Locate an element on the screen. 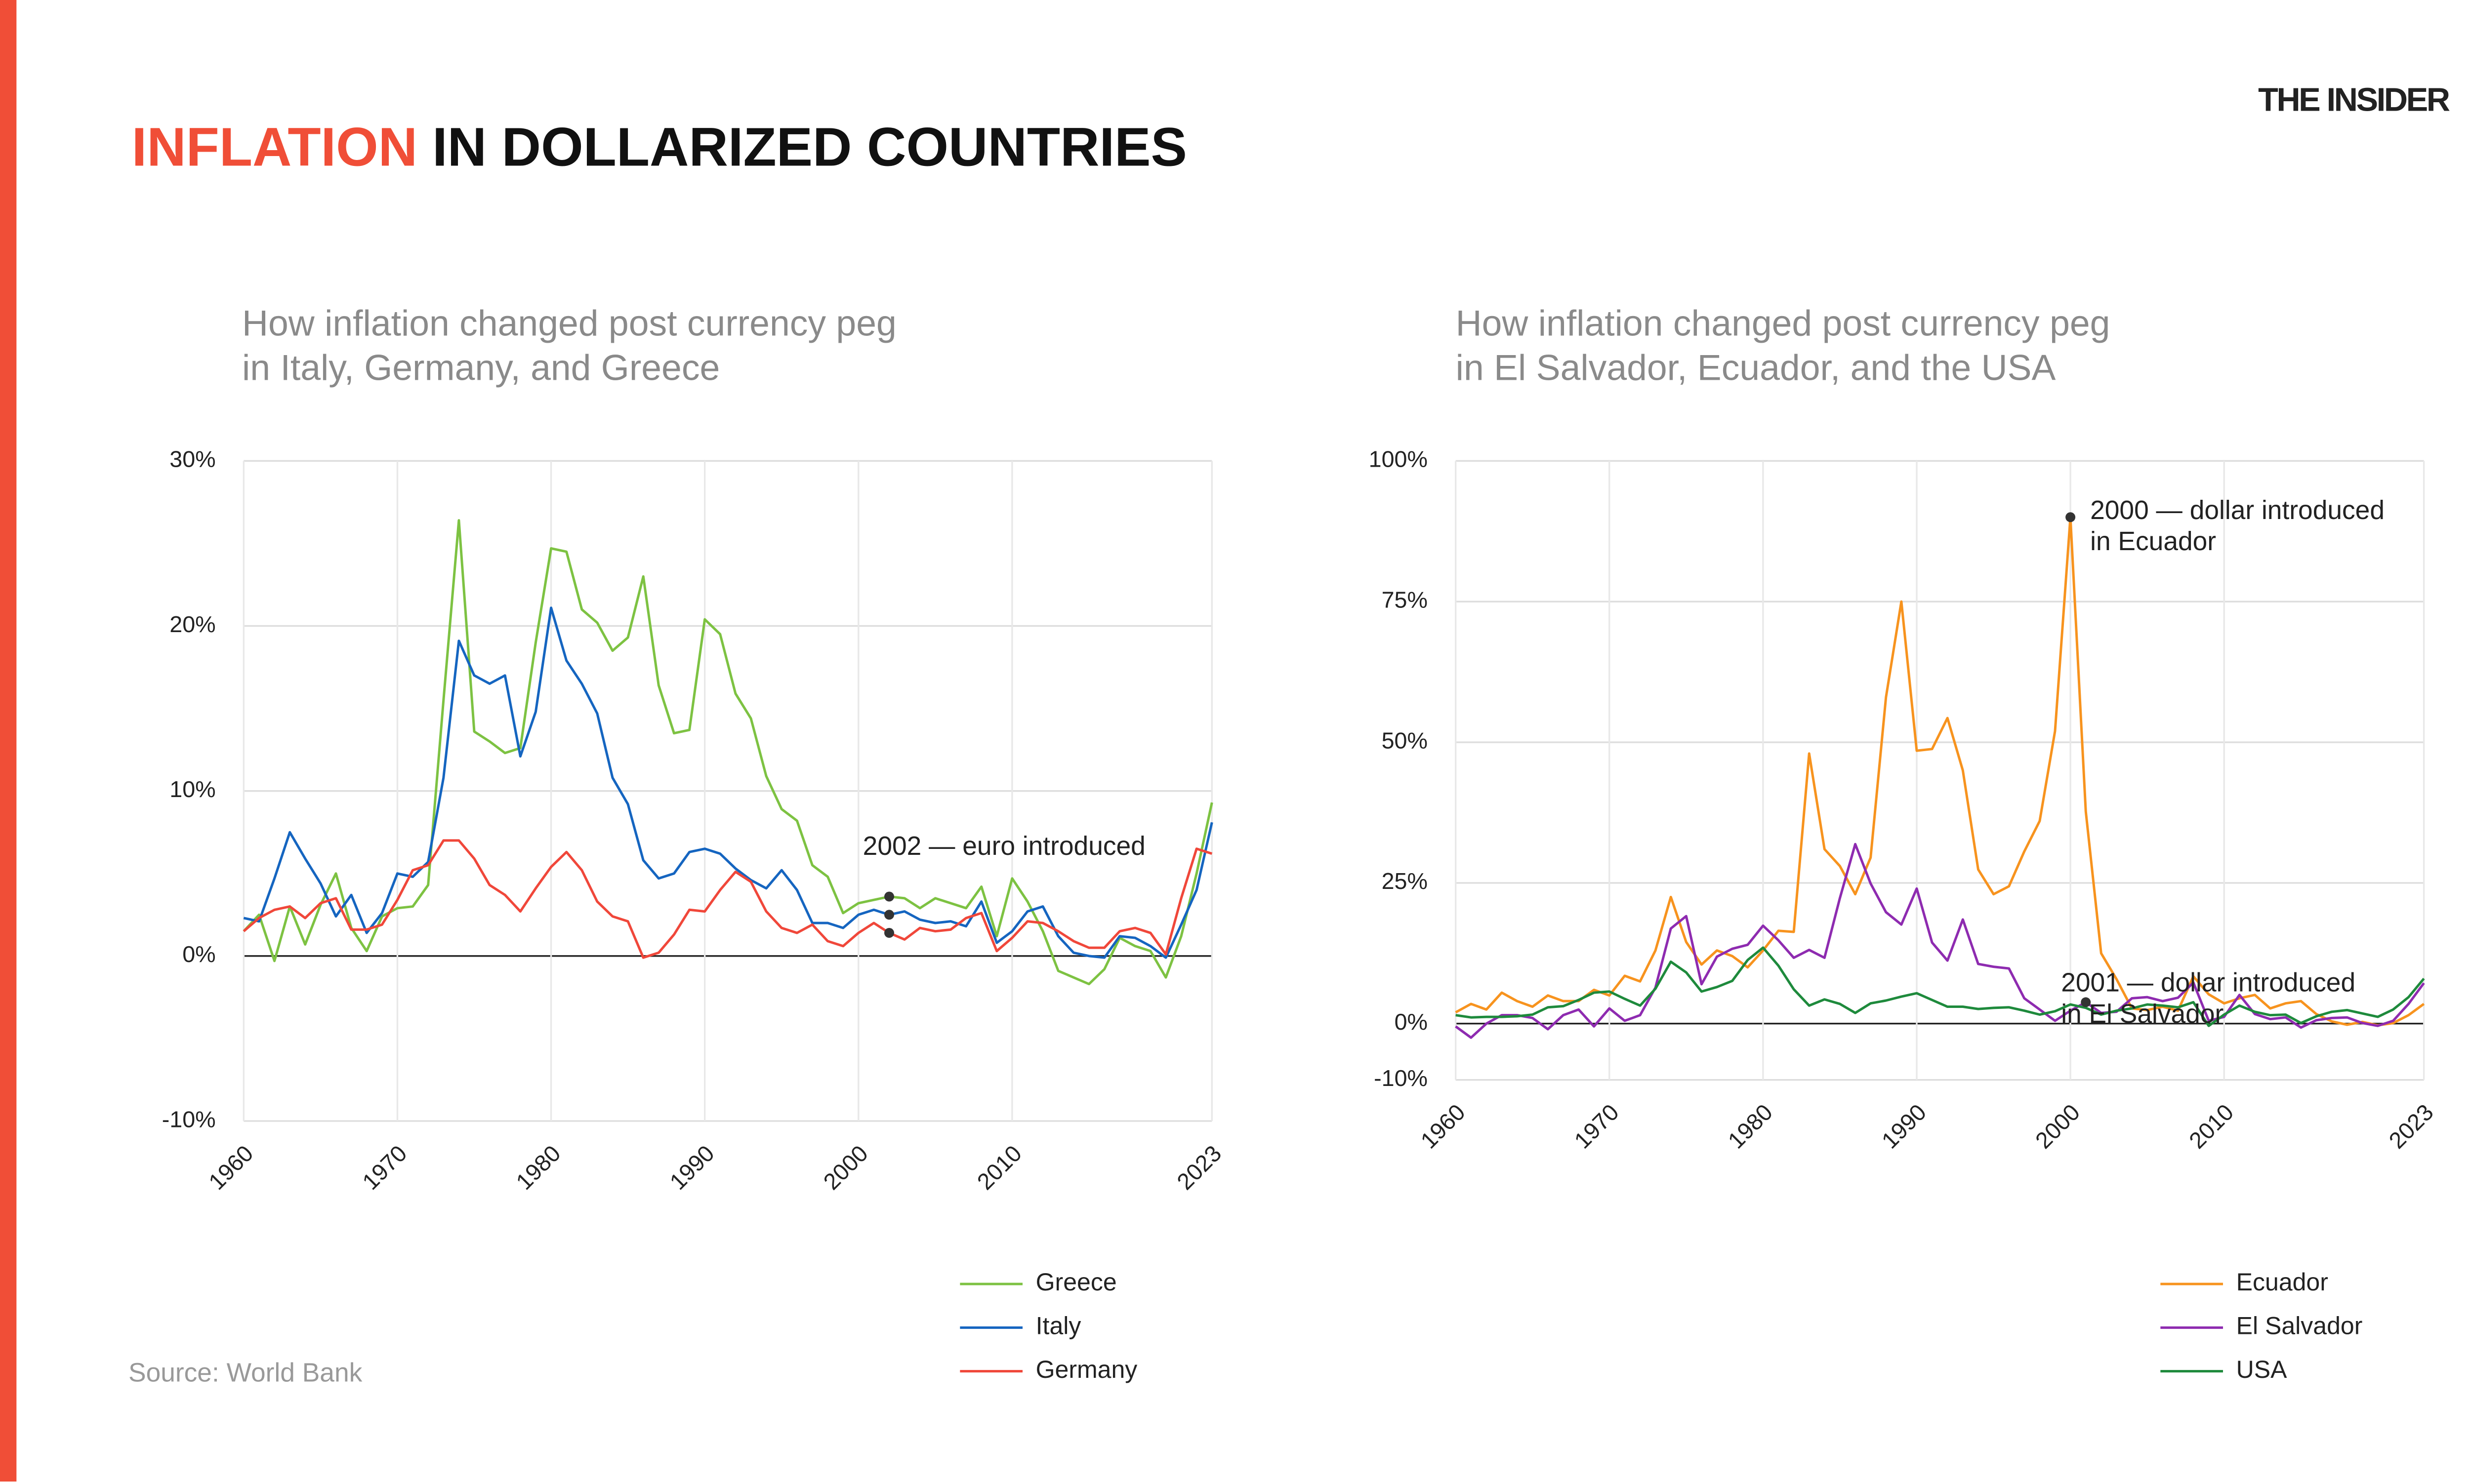 The image size is (2470, 1484). legend-label: Greece is located at coordinates (1076, 1282).